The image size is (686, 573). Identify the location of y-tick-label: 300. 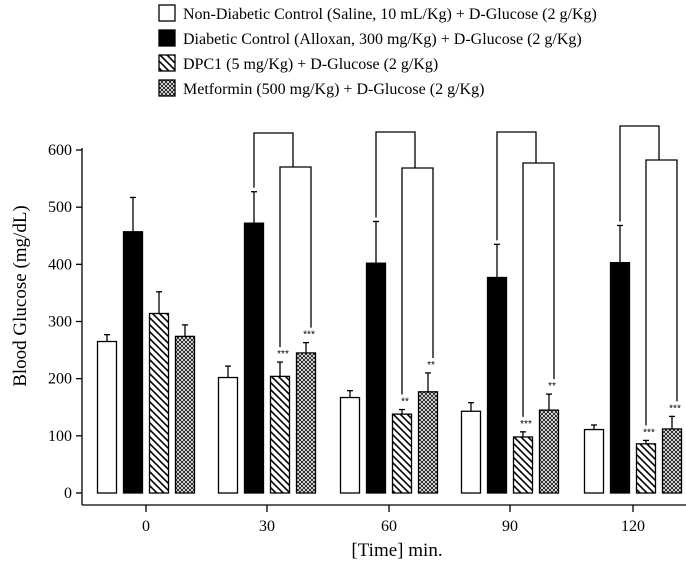
(60, 322).